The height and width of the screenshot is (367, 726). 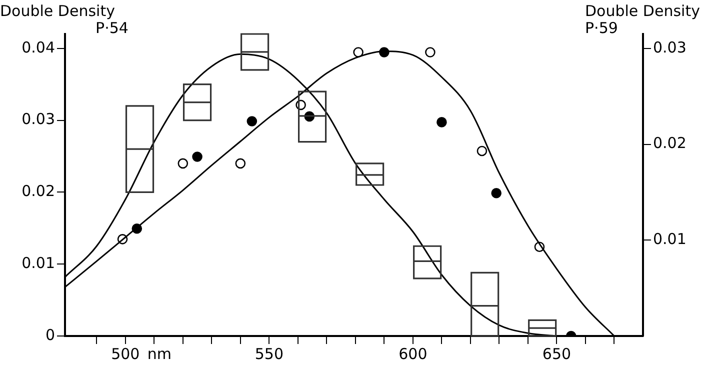 What do you see at coordinates (159, 353) in the screenshot?
I see `x-axis-title: nm` at bounding box center [159, 353].